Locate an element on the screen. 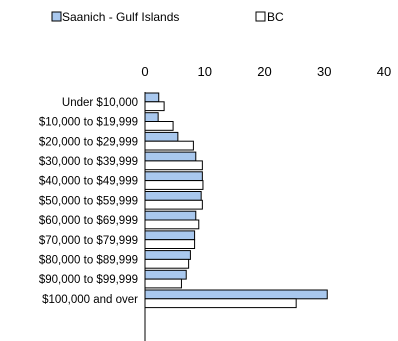  category-label: $80,000 to $89,999 is located at coordinates (88, 260).